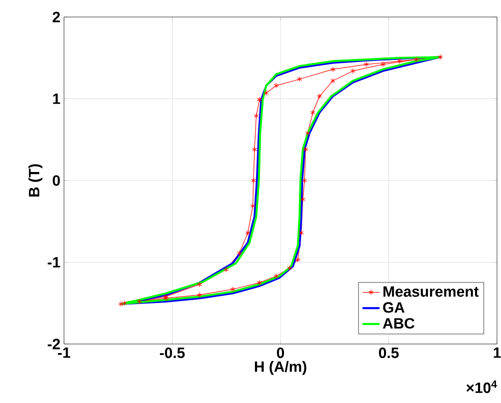  Describe the element at coordinates (56, 99) in the screenshot. I see `y-tick-label: 1` at that location.